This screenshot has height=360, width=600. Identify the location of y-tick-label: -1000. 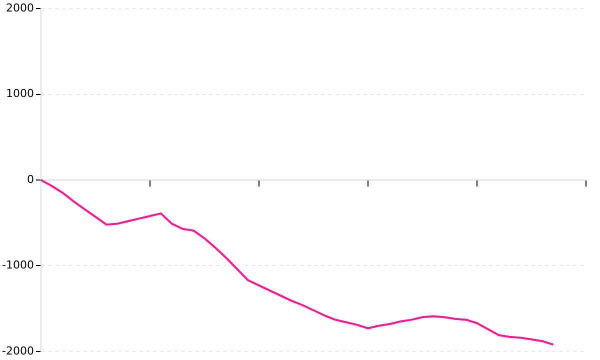
(18, 265).